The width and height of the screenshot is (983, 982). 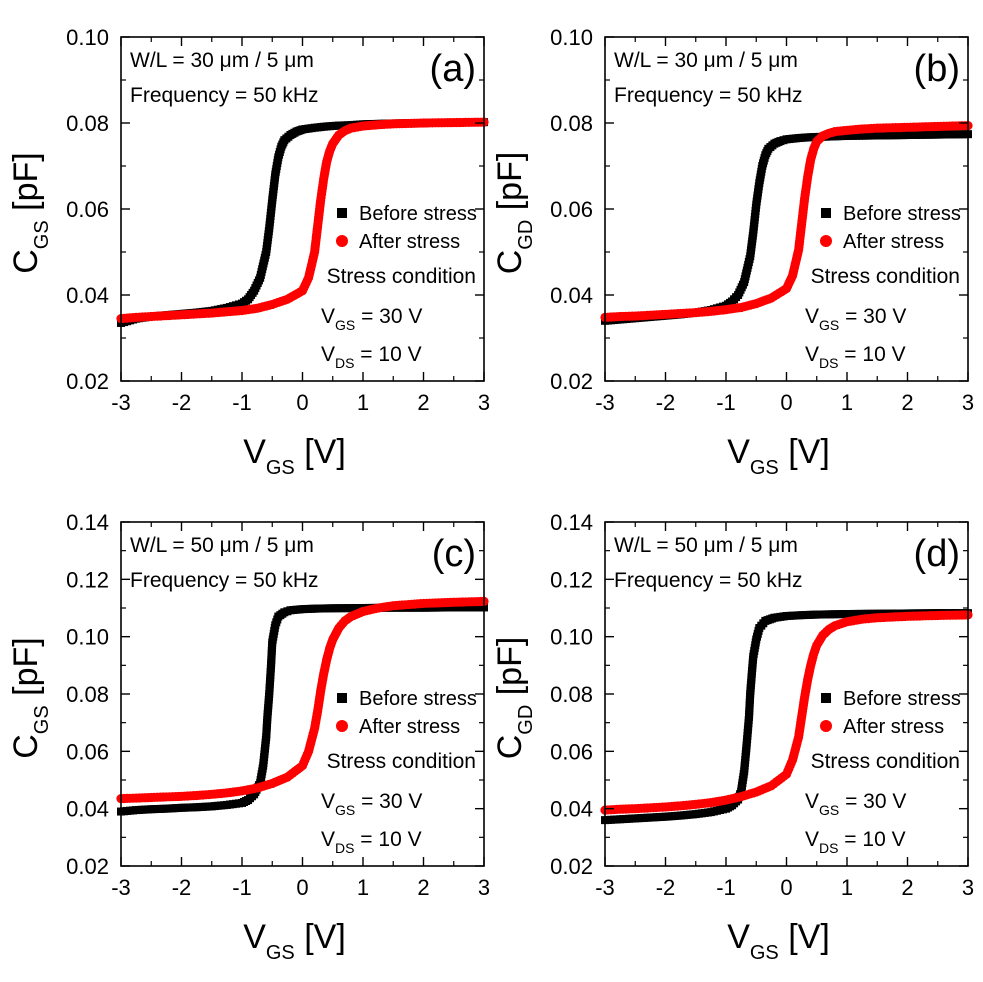 I want to click on stress-condition-line-subscript: GS, so click(x=829, y=810).